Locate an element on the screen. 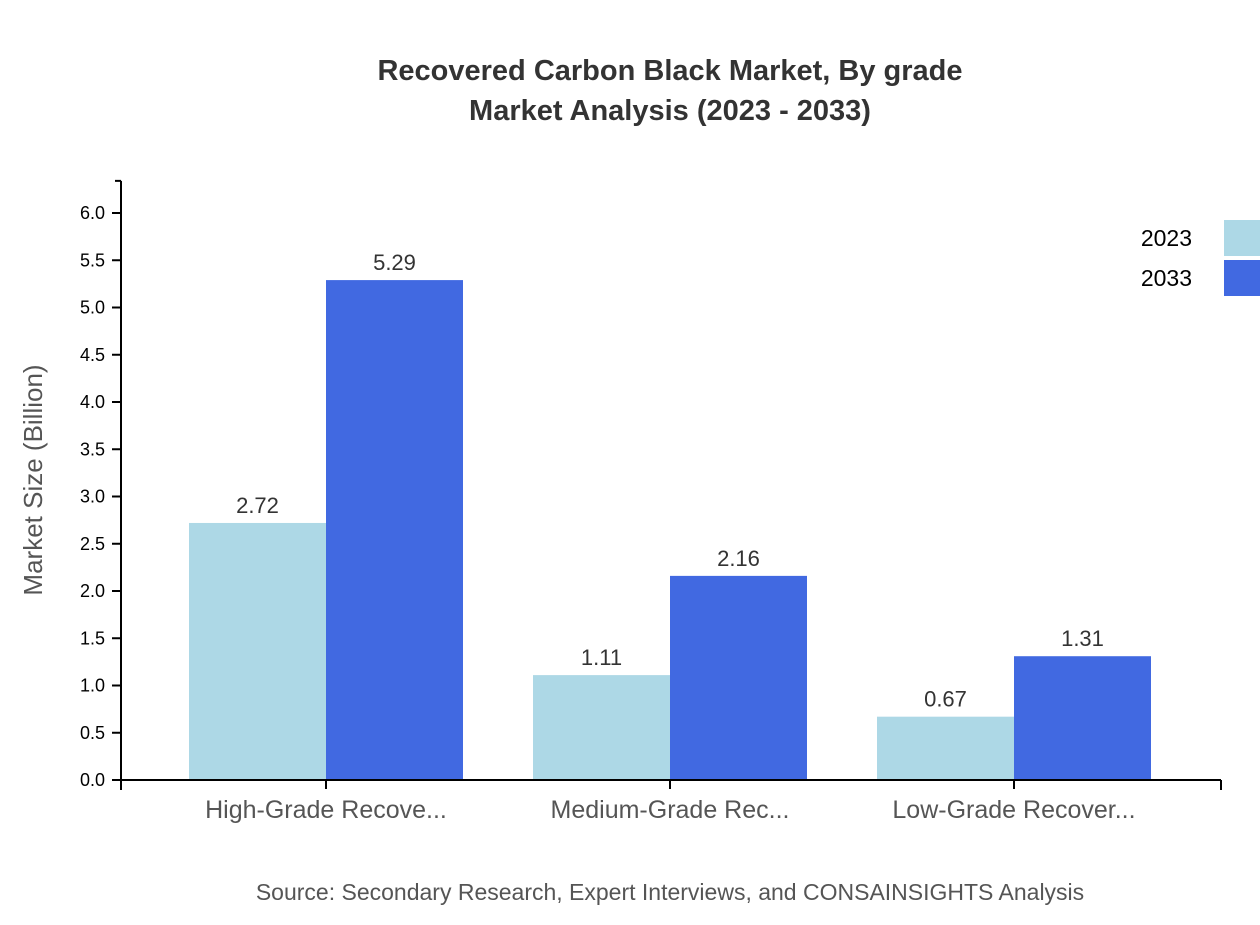 The image size is (1260, 925). y-tick-label: 4.5 is located at coordinates (92, 355).